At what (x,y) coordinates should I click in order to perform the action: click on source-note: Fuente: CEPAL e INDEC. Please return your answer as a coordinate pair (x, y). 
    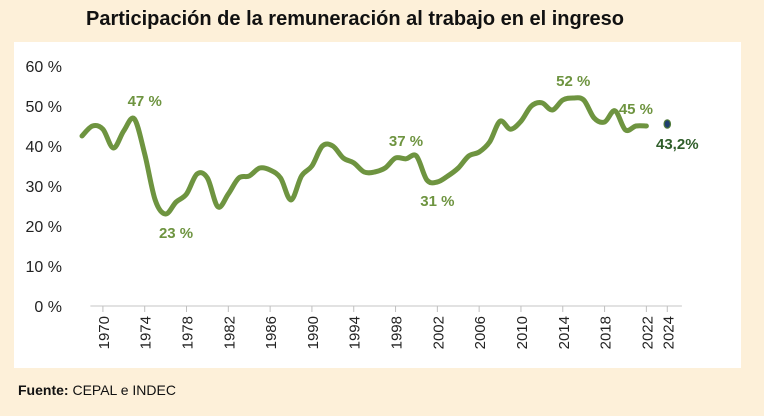
    Looking at the image, I should click on (97, 390).